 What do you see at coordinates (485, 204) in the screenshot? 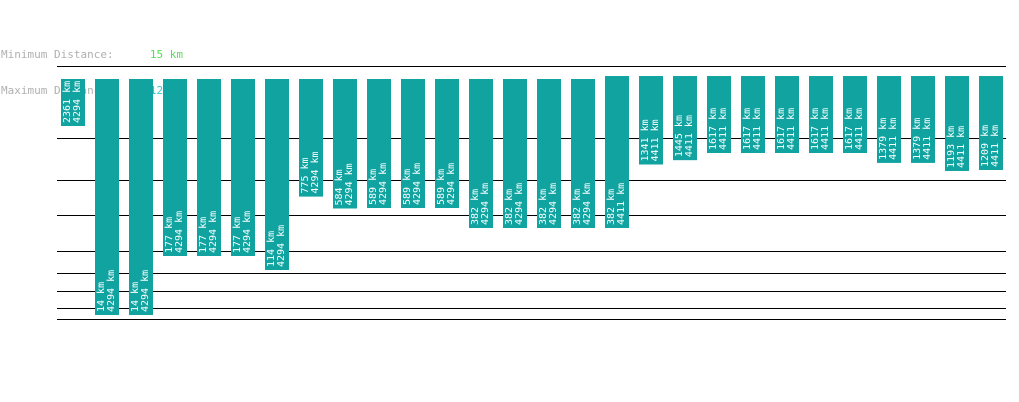
I see `bar-max-label-13: 4294 km` at bounding box center [485, 204].